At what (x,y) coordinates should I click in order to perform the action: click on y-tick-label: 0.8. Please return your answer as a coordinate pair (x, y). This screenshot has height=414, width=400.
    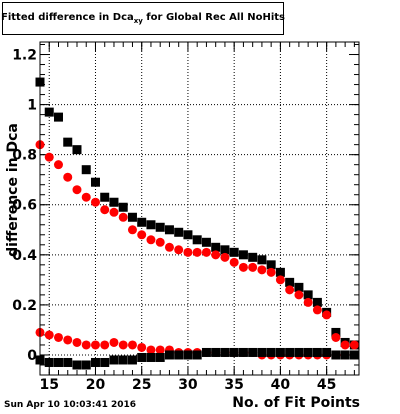
    Looking at the image, I should click on (24, 156).